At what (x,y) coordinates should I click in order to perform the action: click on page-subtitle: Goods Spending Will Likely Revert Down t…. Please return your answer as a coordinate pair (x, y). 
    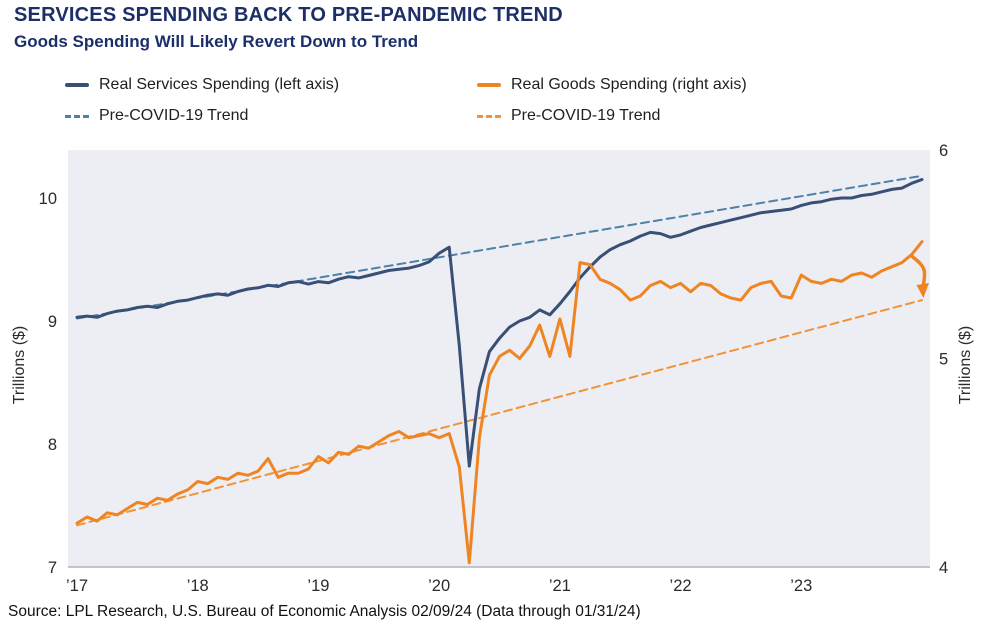
    Looking at the image, I should click on (216, 41).